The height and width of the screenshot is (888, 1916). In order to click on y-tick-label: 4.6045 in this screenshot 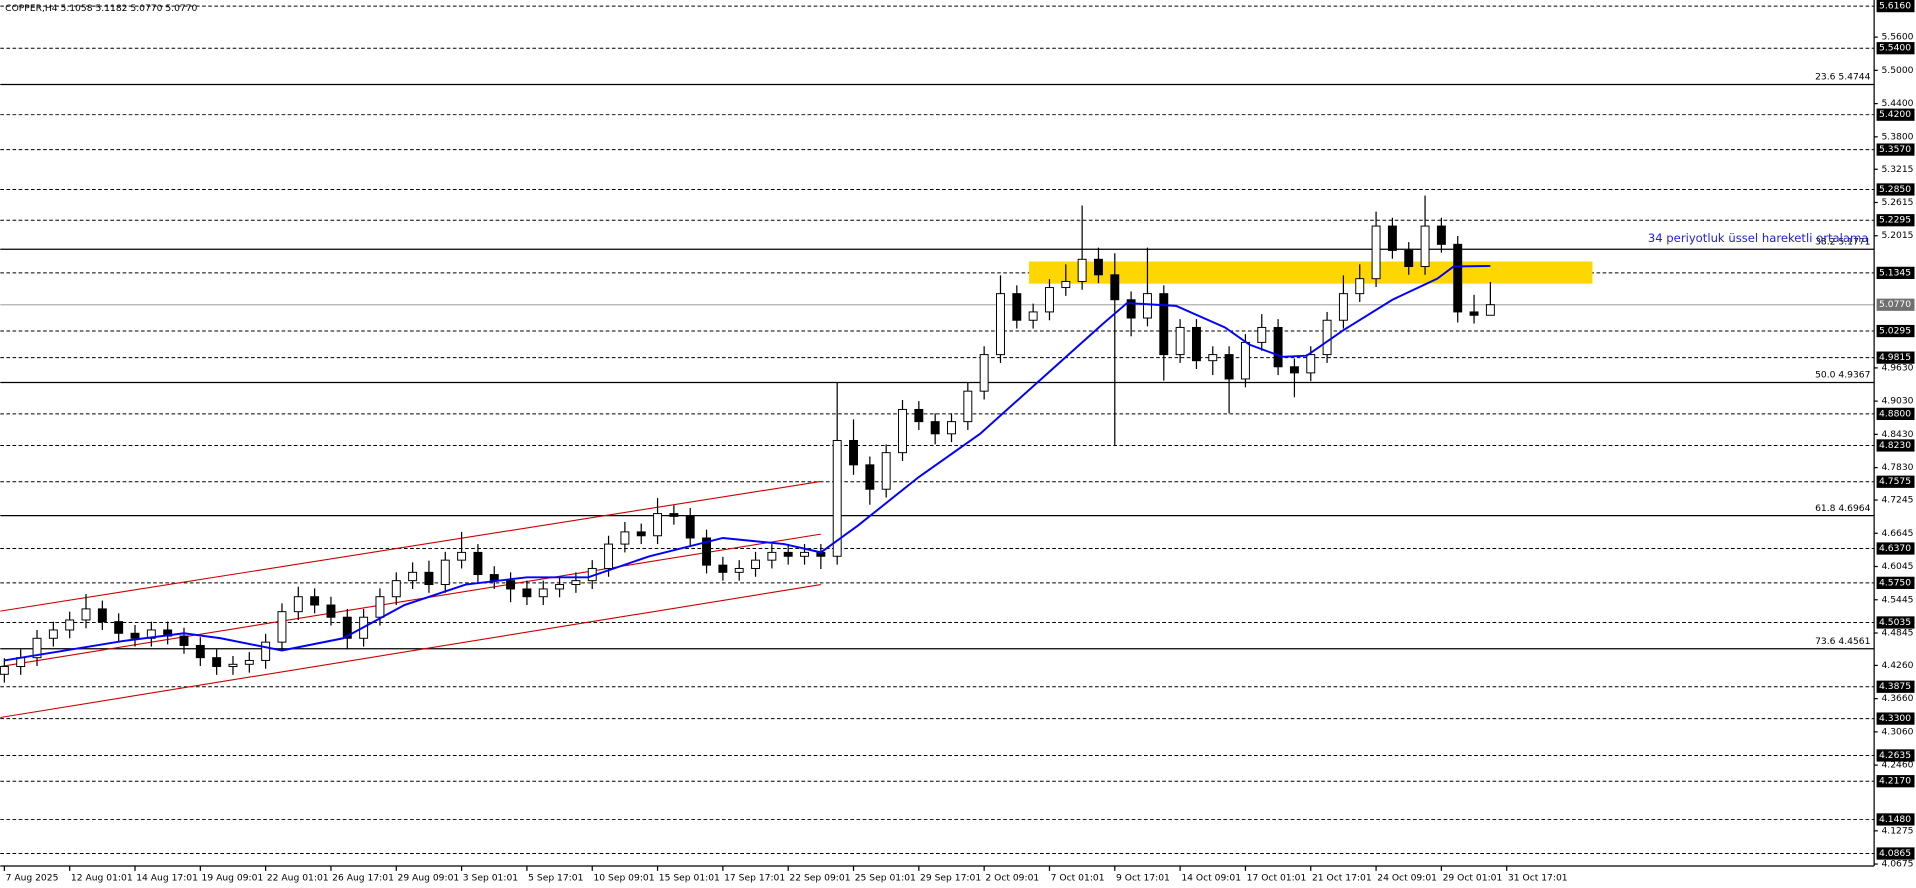, I will do `click(1897, 566)`.